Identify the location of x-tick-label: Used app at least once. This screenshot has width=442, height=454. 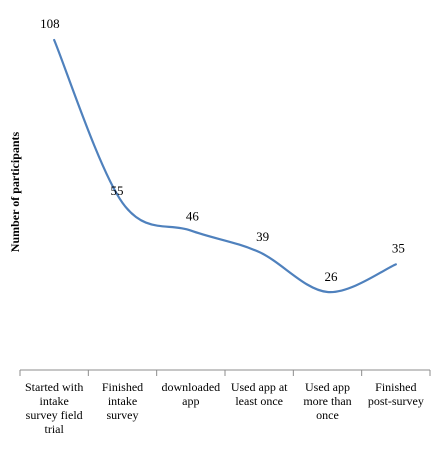
(259, 394).